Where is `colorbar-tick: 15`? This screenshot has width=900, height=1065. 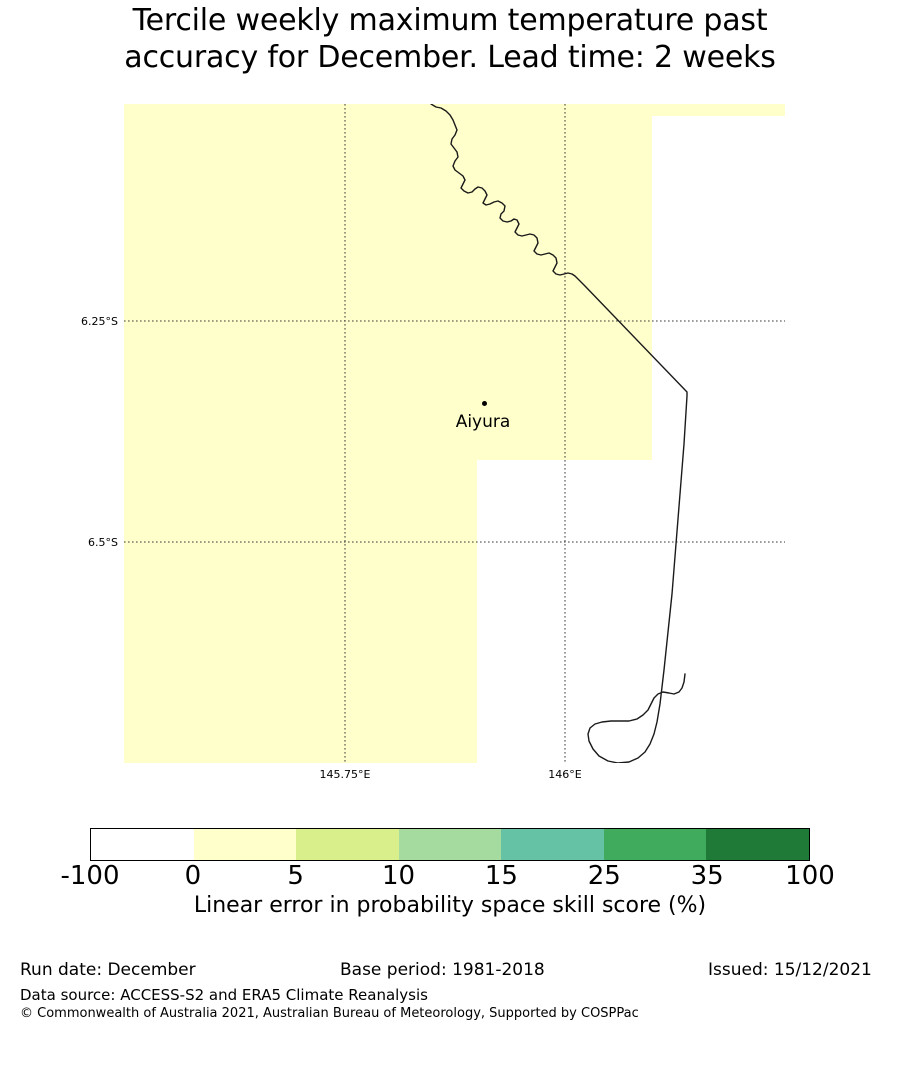 colorbar-tick: 15 is located at coordinates (501, 876).